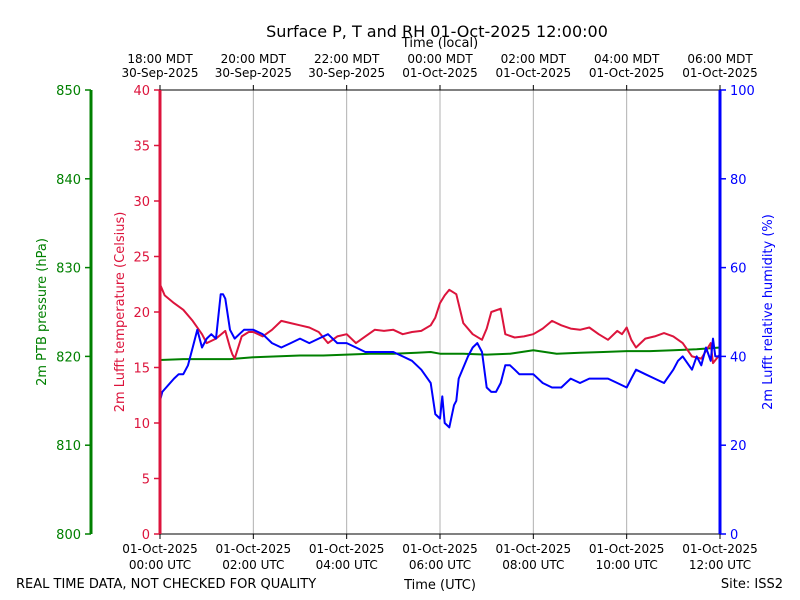 The height and width of the screenshot is (600, 800). Describe the element at coordinates (440, 324) in the screenshot. I see `temperature-series-line` at that location.